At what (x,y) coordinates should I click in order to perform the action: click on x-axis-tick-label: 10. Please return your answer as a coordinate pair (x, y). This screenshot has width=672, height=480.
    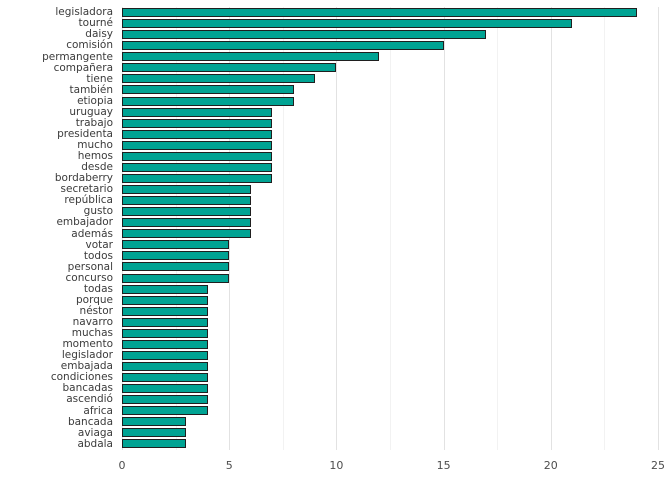
    Looking at the image, I should click on (336, 465).